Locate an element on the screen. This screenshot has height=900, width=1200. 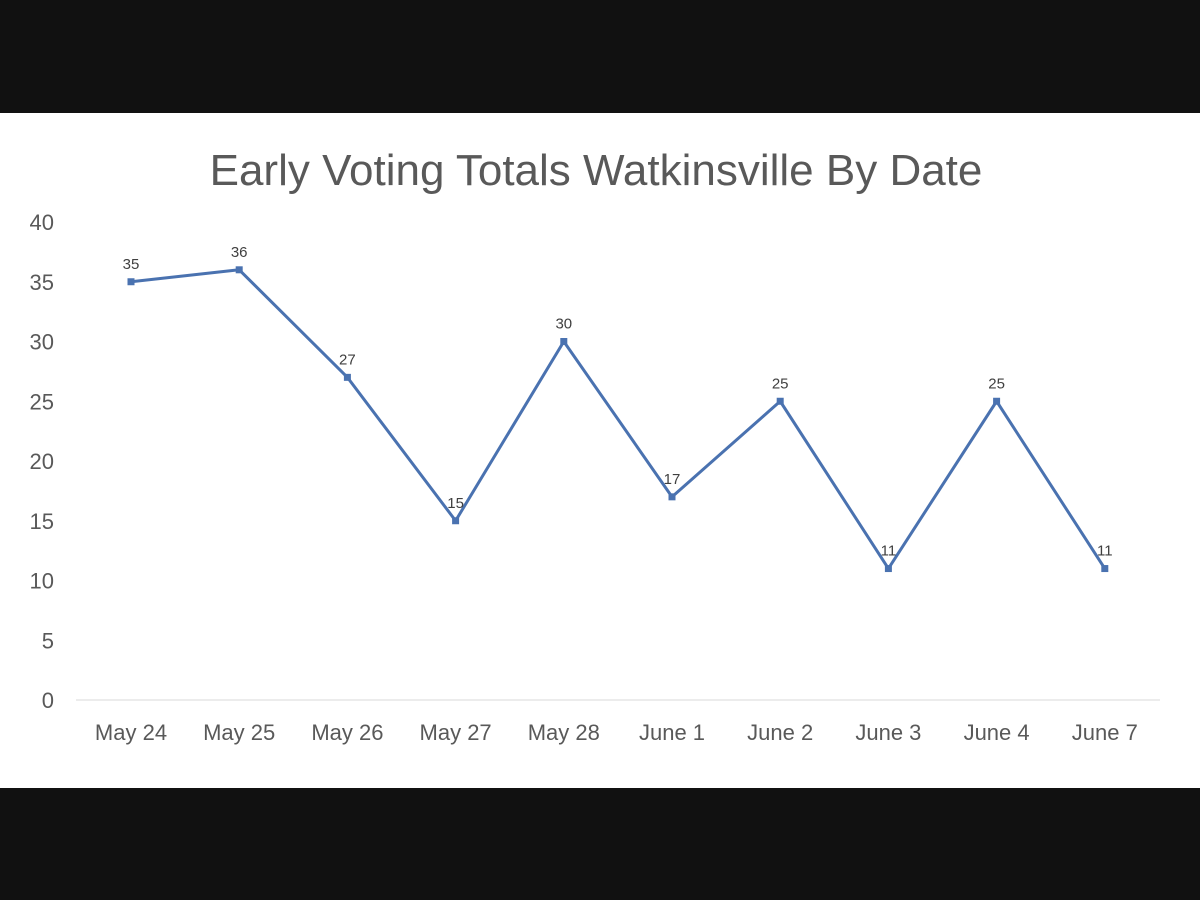
letterbox-bottom is located at coordinates (600, 844).